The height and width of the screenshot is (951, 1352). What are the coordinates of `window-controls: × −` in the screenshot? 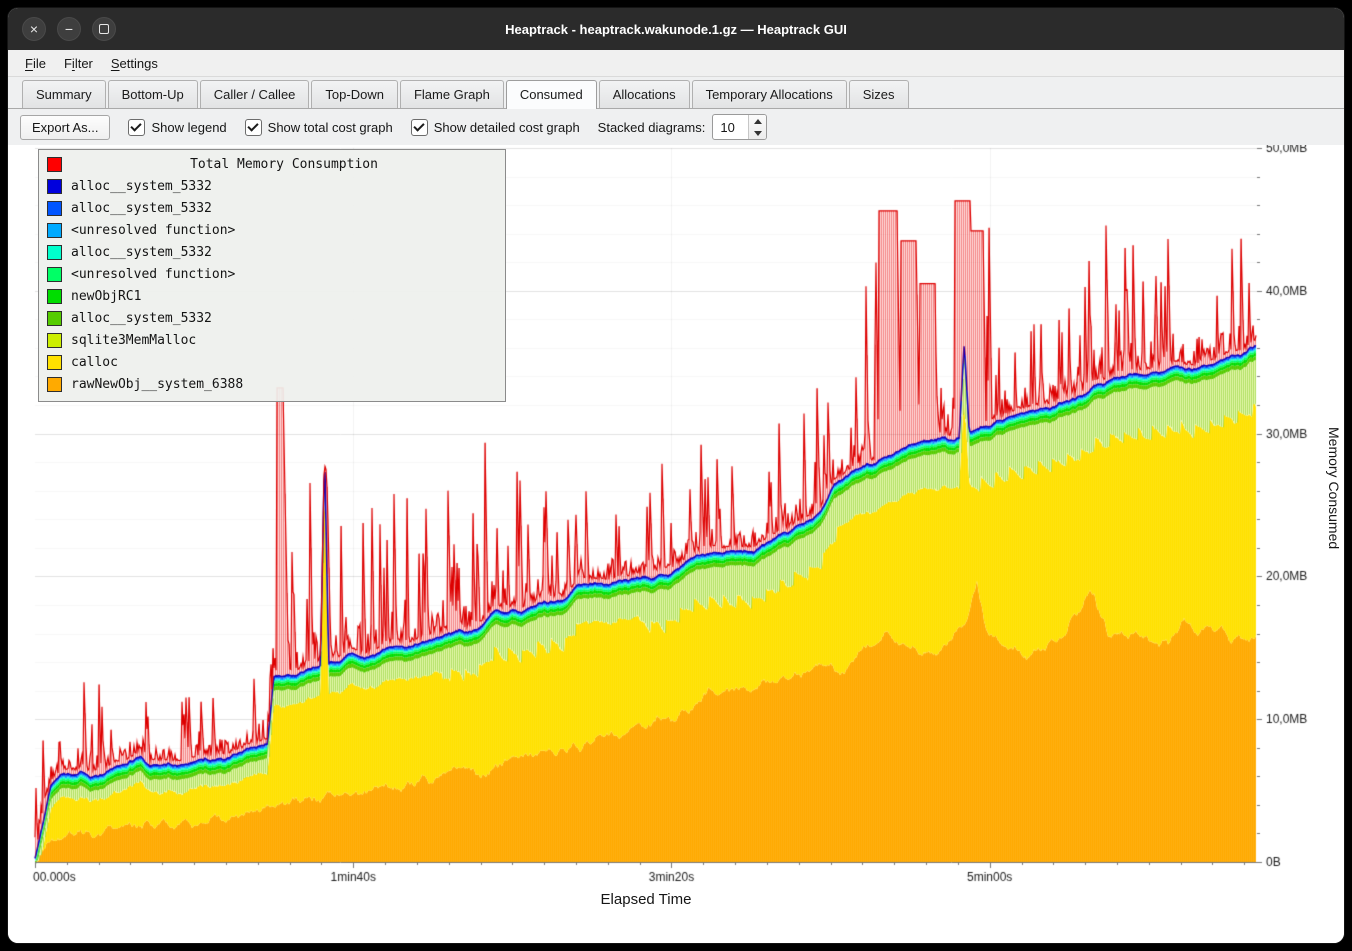 It's located at (62, 29).